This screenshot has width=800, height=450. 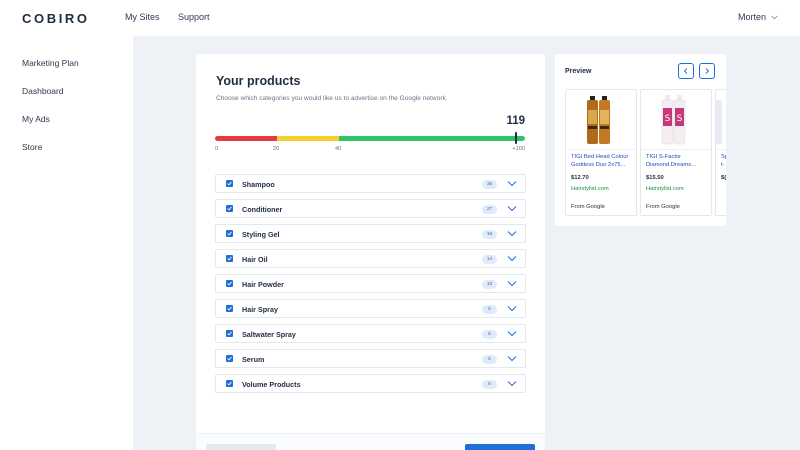 I want to click on arrow-left-icon, so click(x=685, y=71).